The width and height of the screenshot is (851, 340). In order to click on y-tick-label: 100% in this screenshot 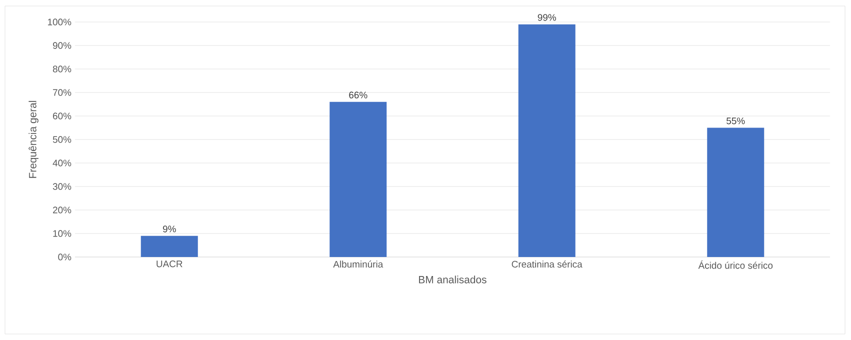, I will do `click(60, 22)`.